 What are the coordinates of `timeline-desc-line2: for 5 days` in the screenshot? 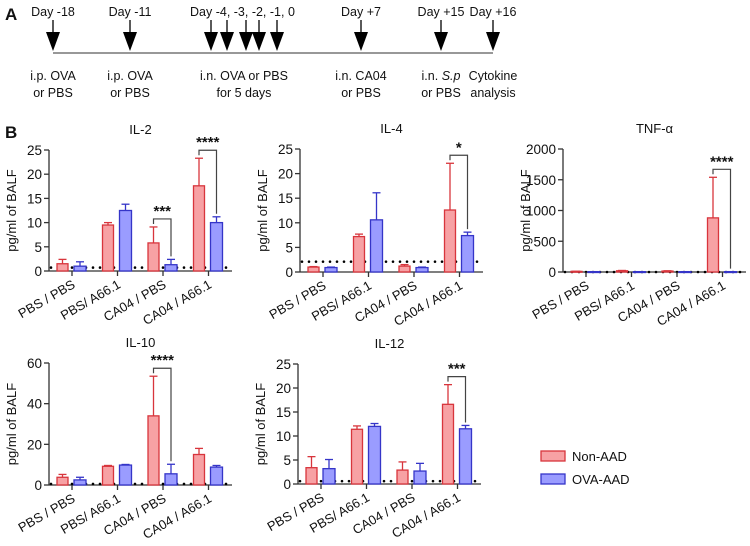 It's located at (244, 93).